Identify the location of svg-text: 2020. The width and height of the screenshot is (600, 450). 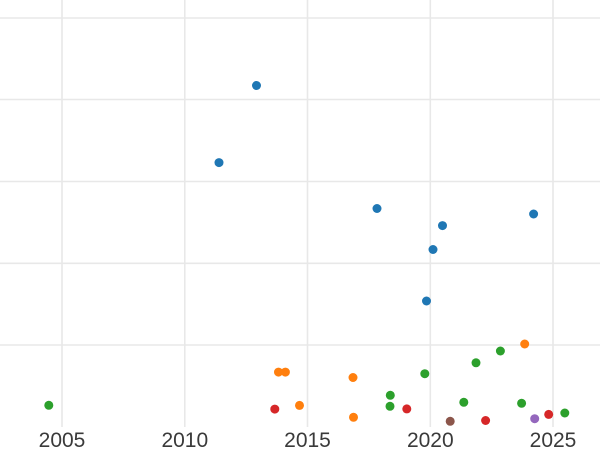
(430, 439).